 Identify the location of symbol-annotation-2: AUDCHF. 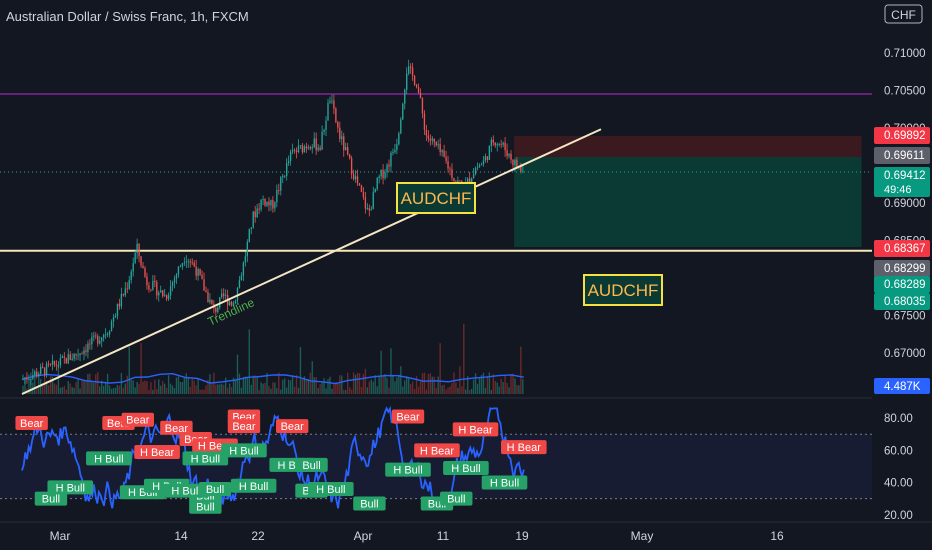
(623, 290).